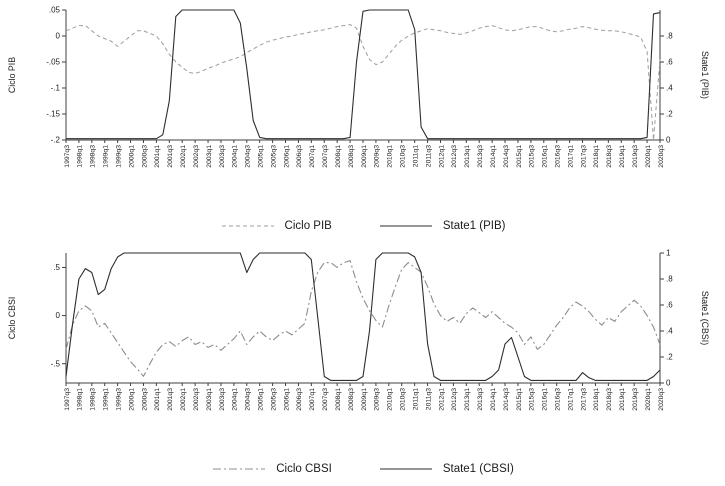  Describe the element at coordinates (308, 226) in the screenshot. I see `legend-label-ciclo-pib: Ciclo PIB` at that location.